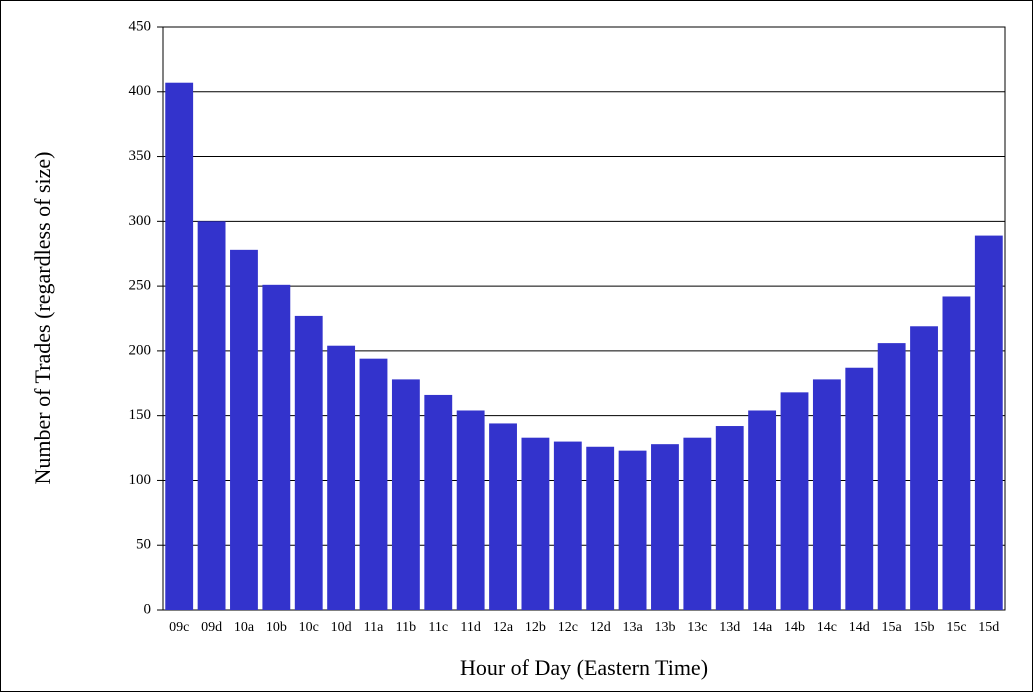  Describe the element at coordinates (406, 627) in the screenshot. I see `x-tick-label: 11b` at that location.